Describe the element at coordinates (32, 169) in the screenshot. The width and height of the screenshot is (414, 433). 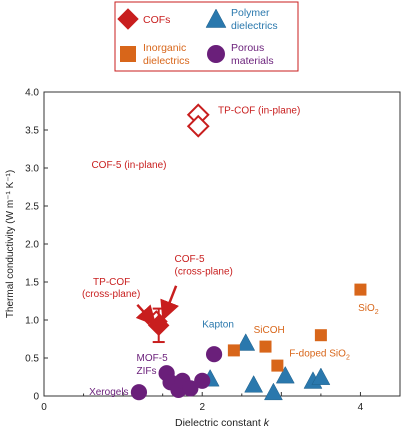
I see `y-tick-label: 3.0` at that location.